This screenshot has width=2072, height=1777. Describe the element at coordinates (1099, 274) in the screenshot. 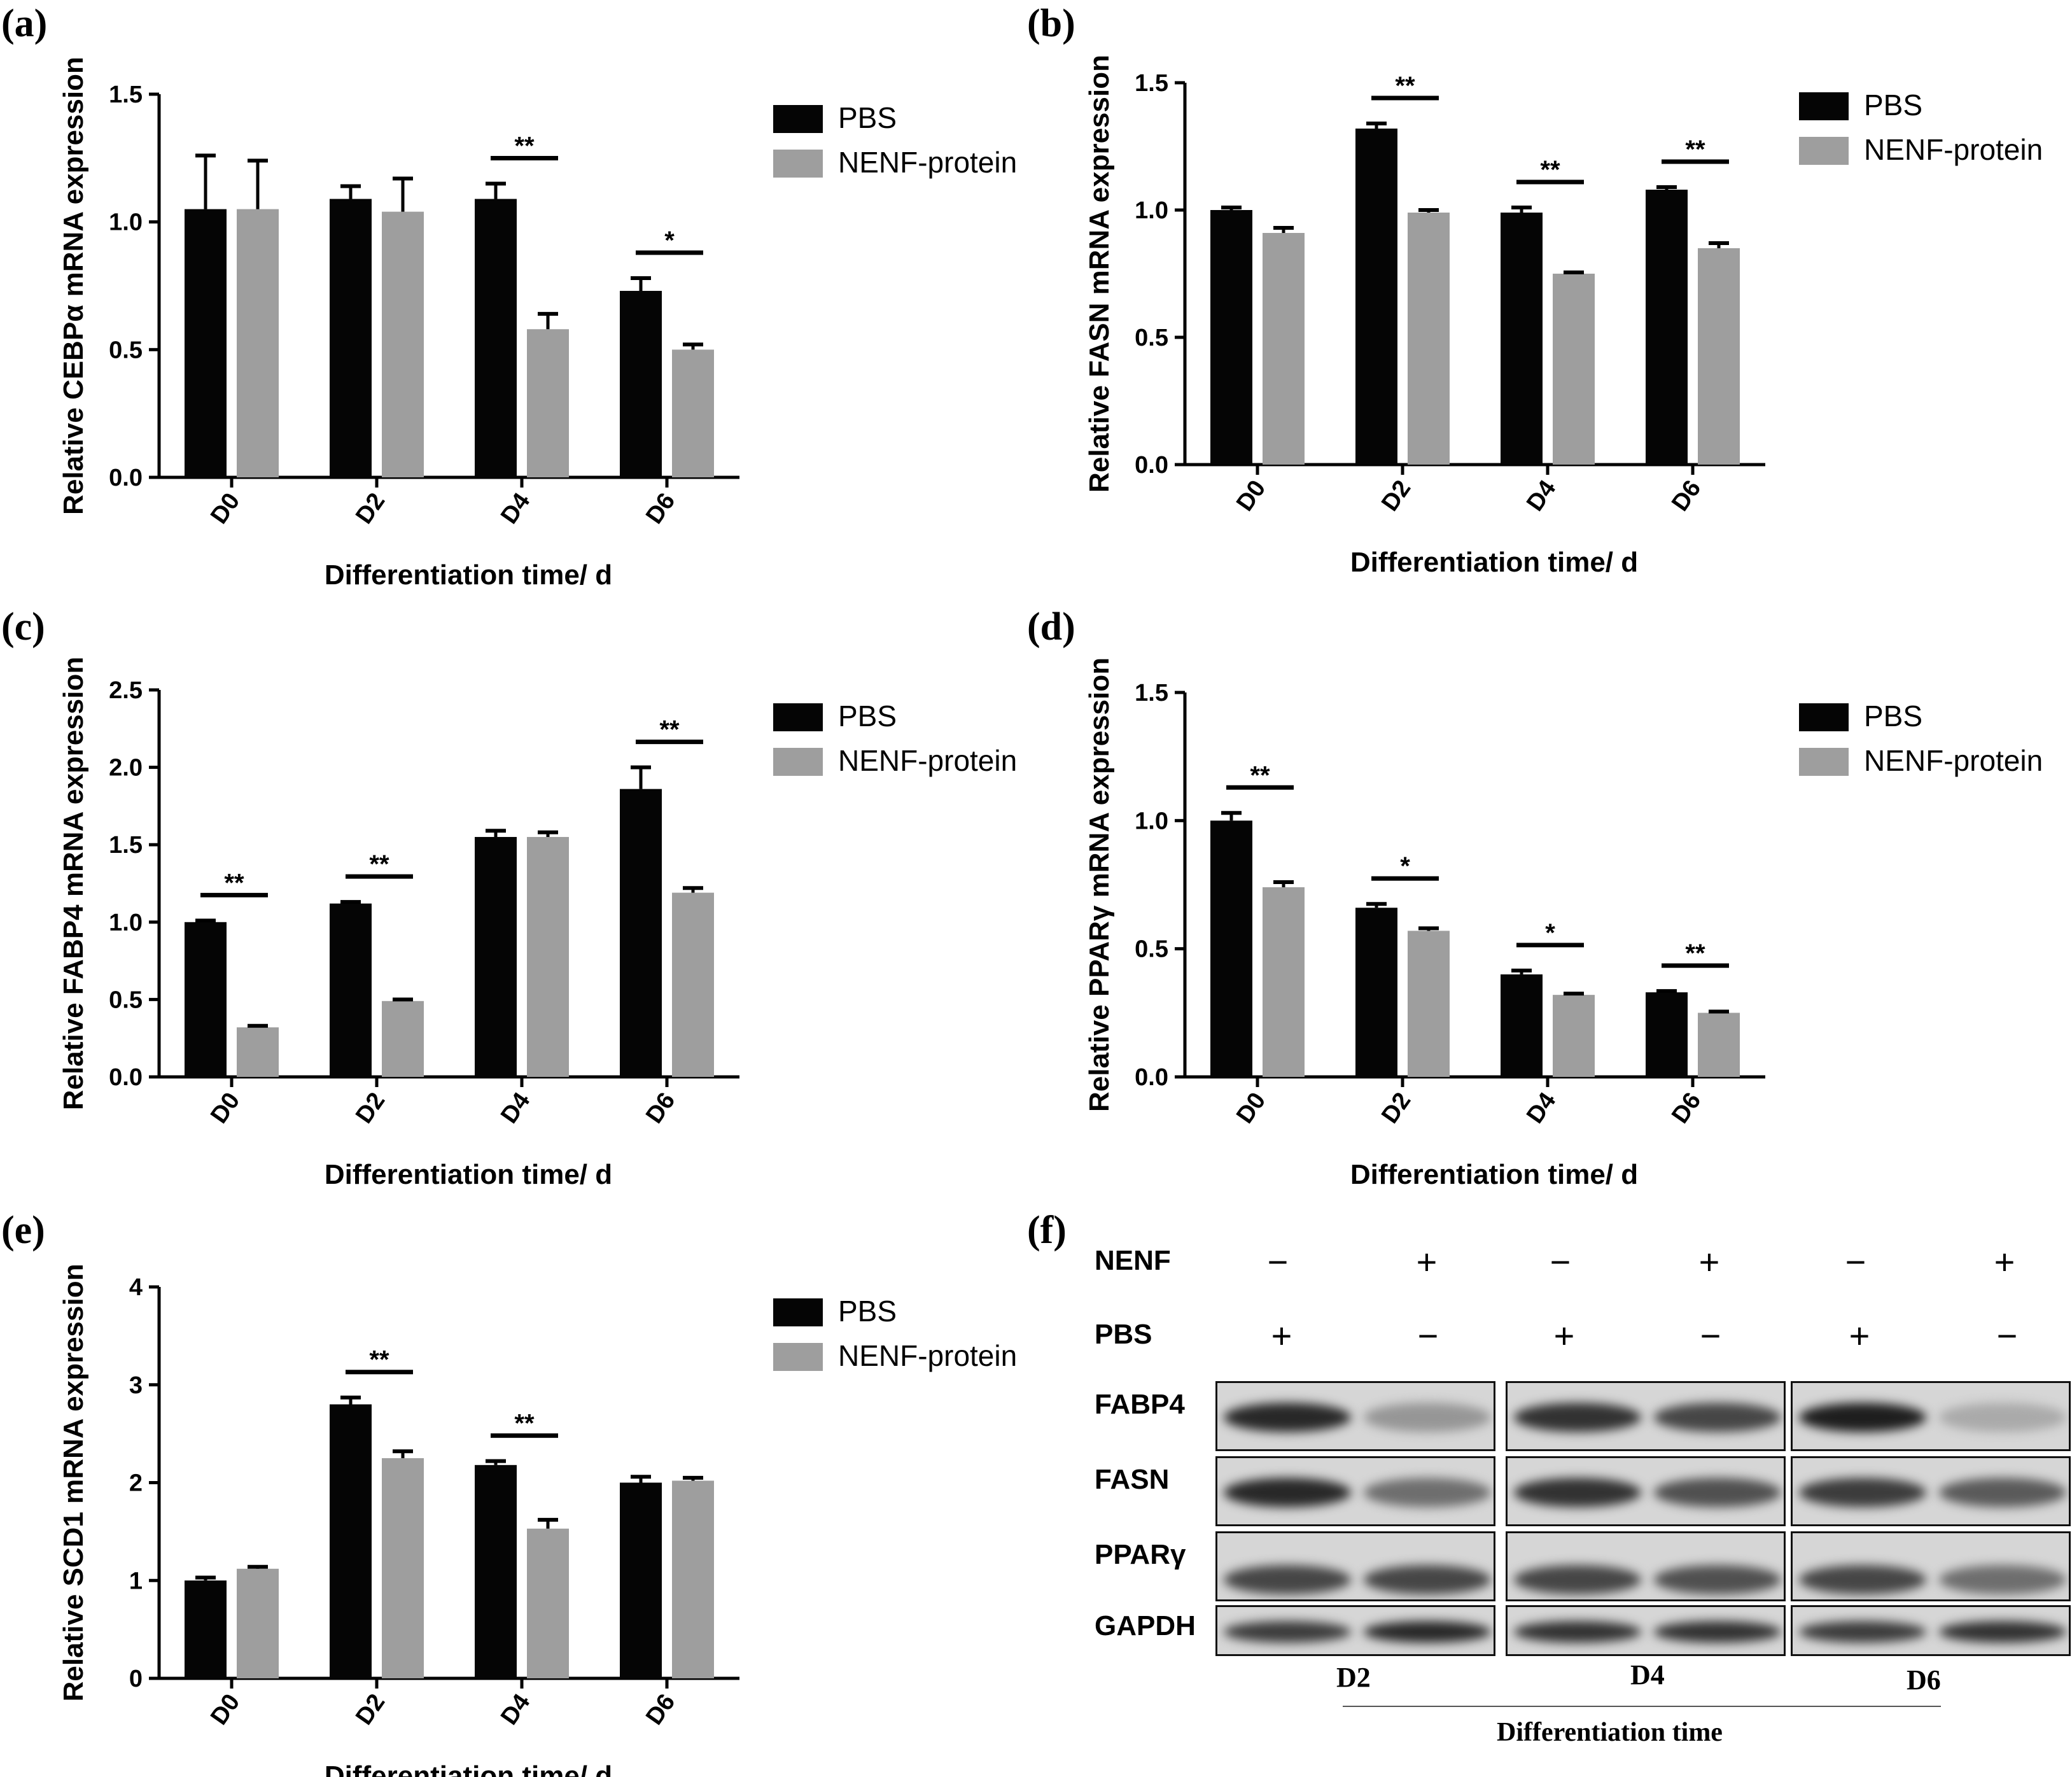

I see `y-axis-label: Relative FASN mRNA expression` at that location.